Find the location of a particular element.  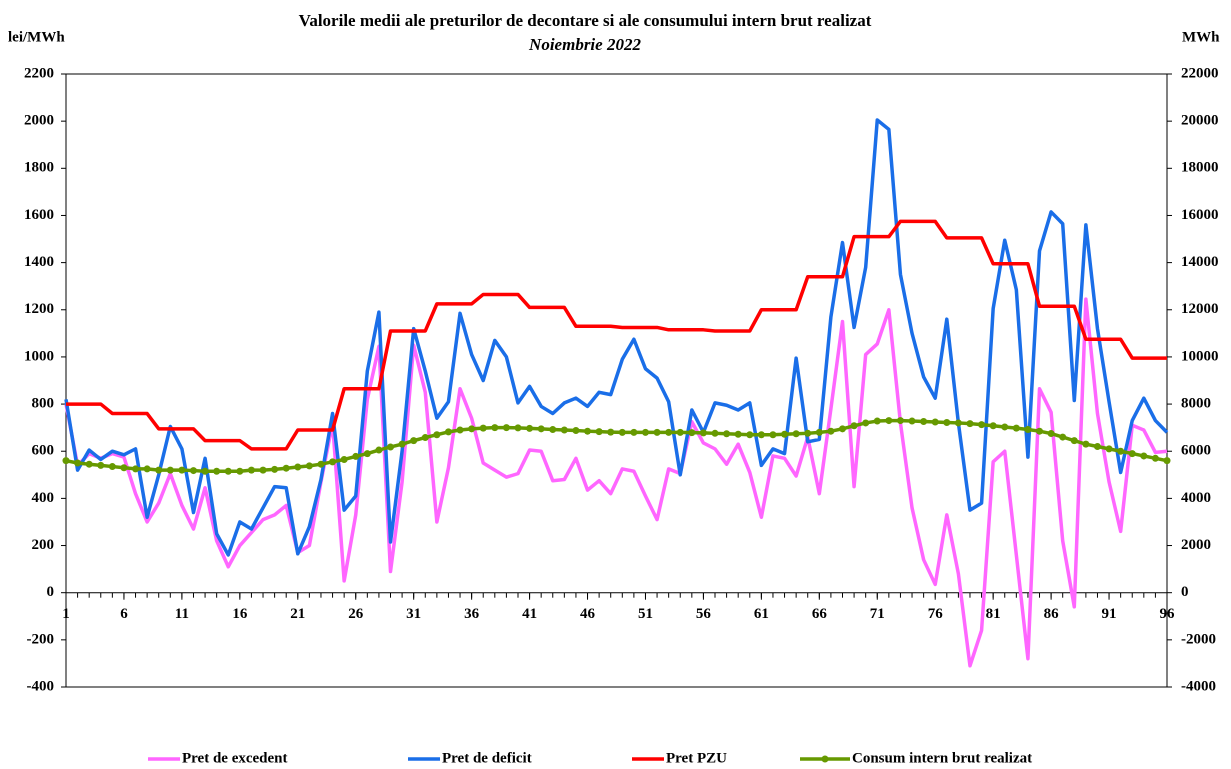

y-tick-label: 400 is located at coordinates (43, 498).